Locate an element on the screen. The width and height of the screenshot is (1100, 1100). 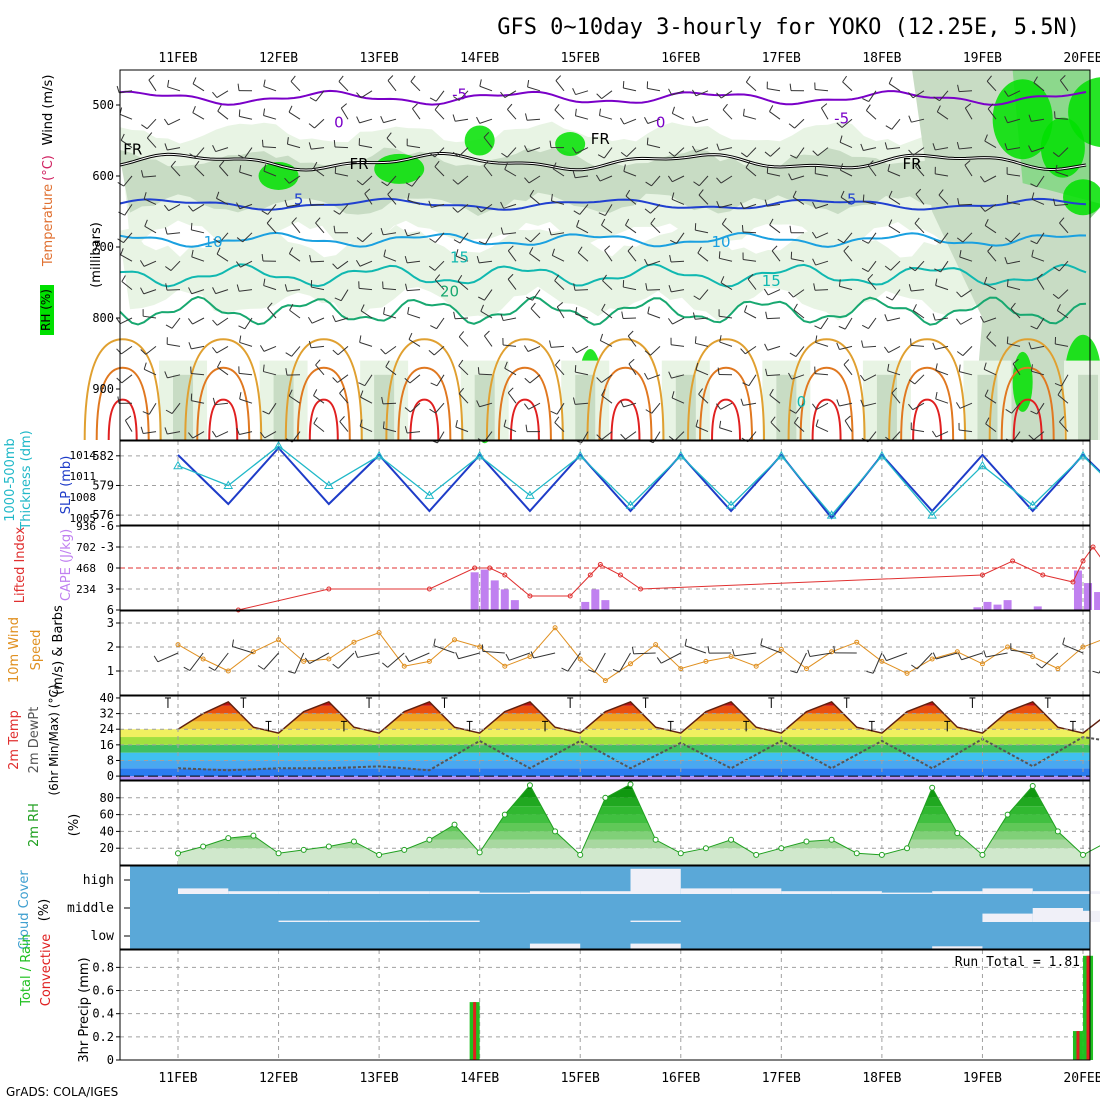
rh-color-band is located at coordinates (634, 835).